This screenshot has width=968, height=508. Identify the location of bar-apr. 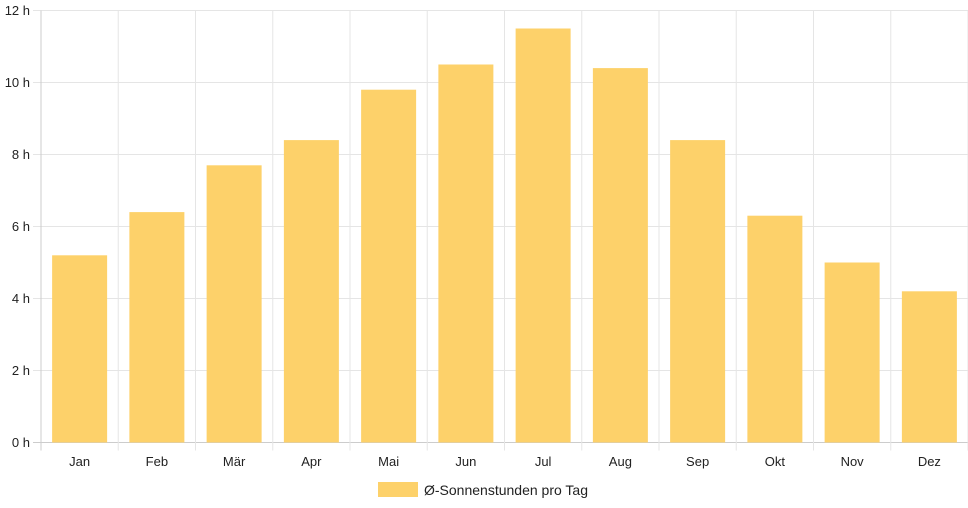
(311, 291).